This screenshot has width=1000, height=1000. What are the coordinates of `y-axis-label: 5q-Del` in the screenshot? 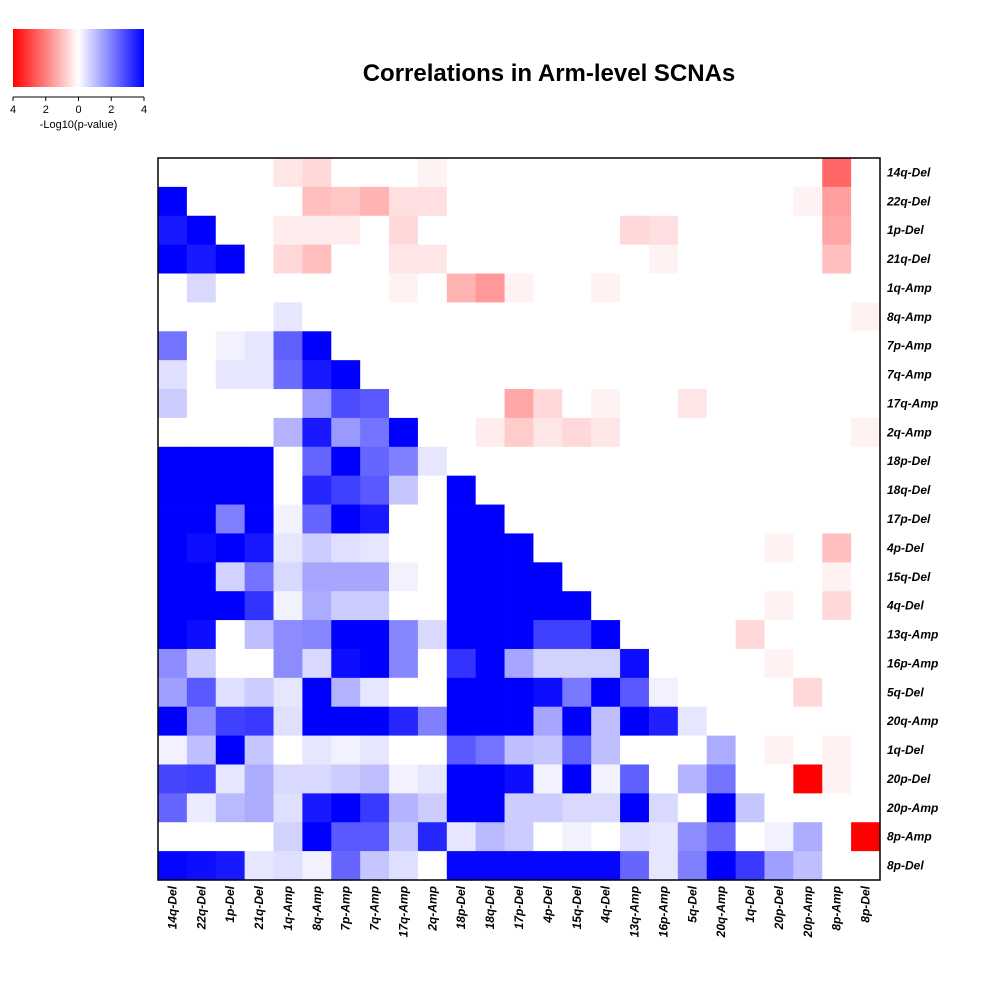 It's located at (905, 692).